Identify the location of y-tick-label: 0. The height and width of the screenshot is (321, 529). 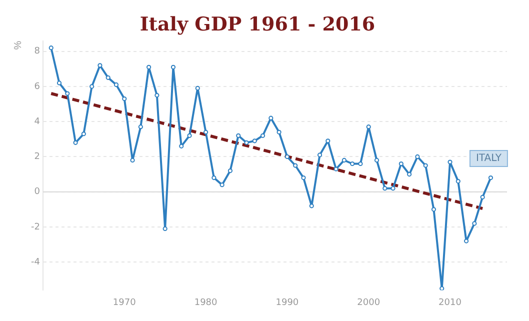
(37, 192).